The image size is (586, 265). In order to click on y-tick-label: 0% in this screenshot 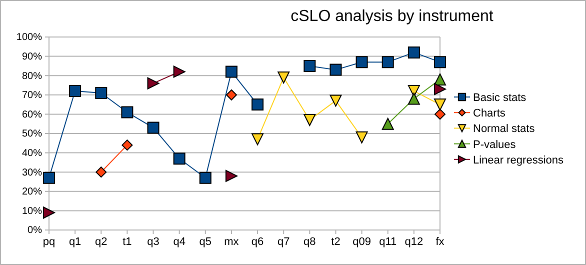, I will do `click(35, 230)`.